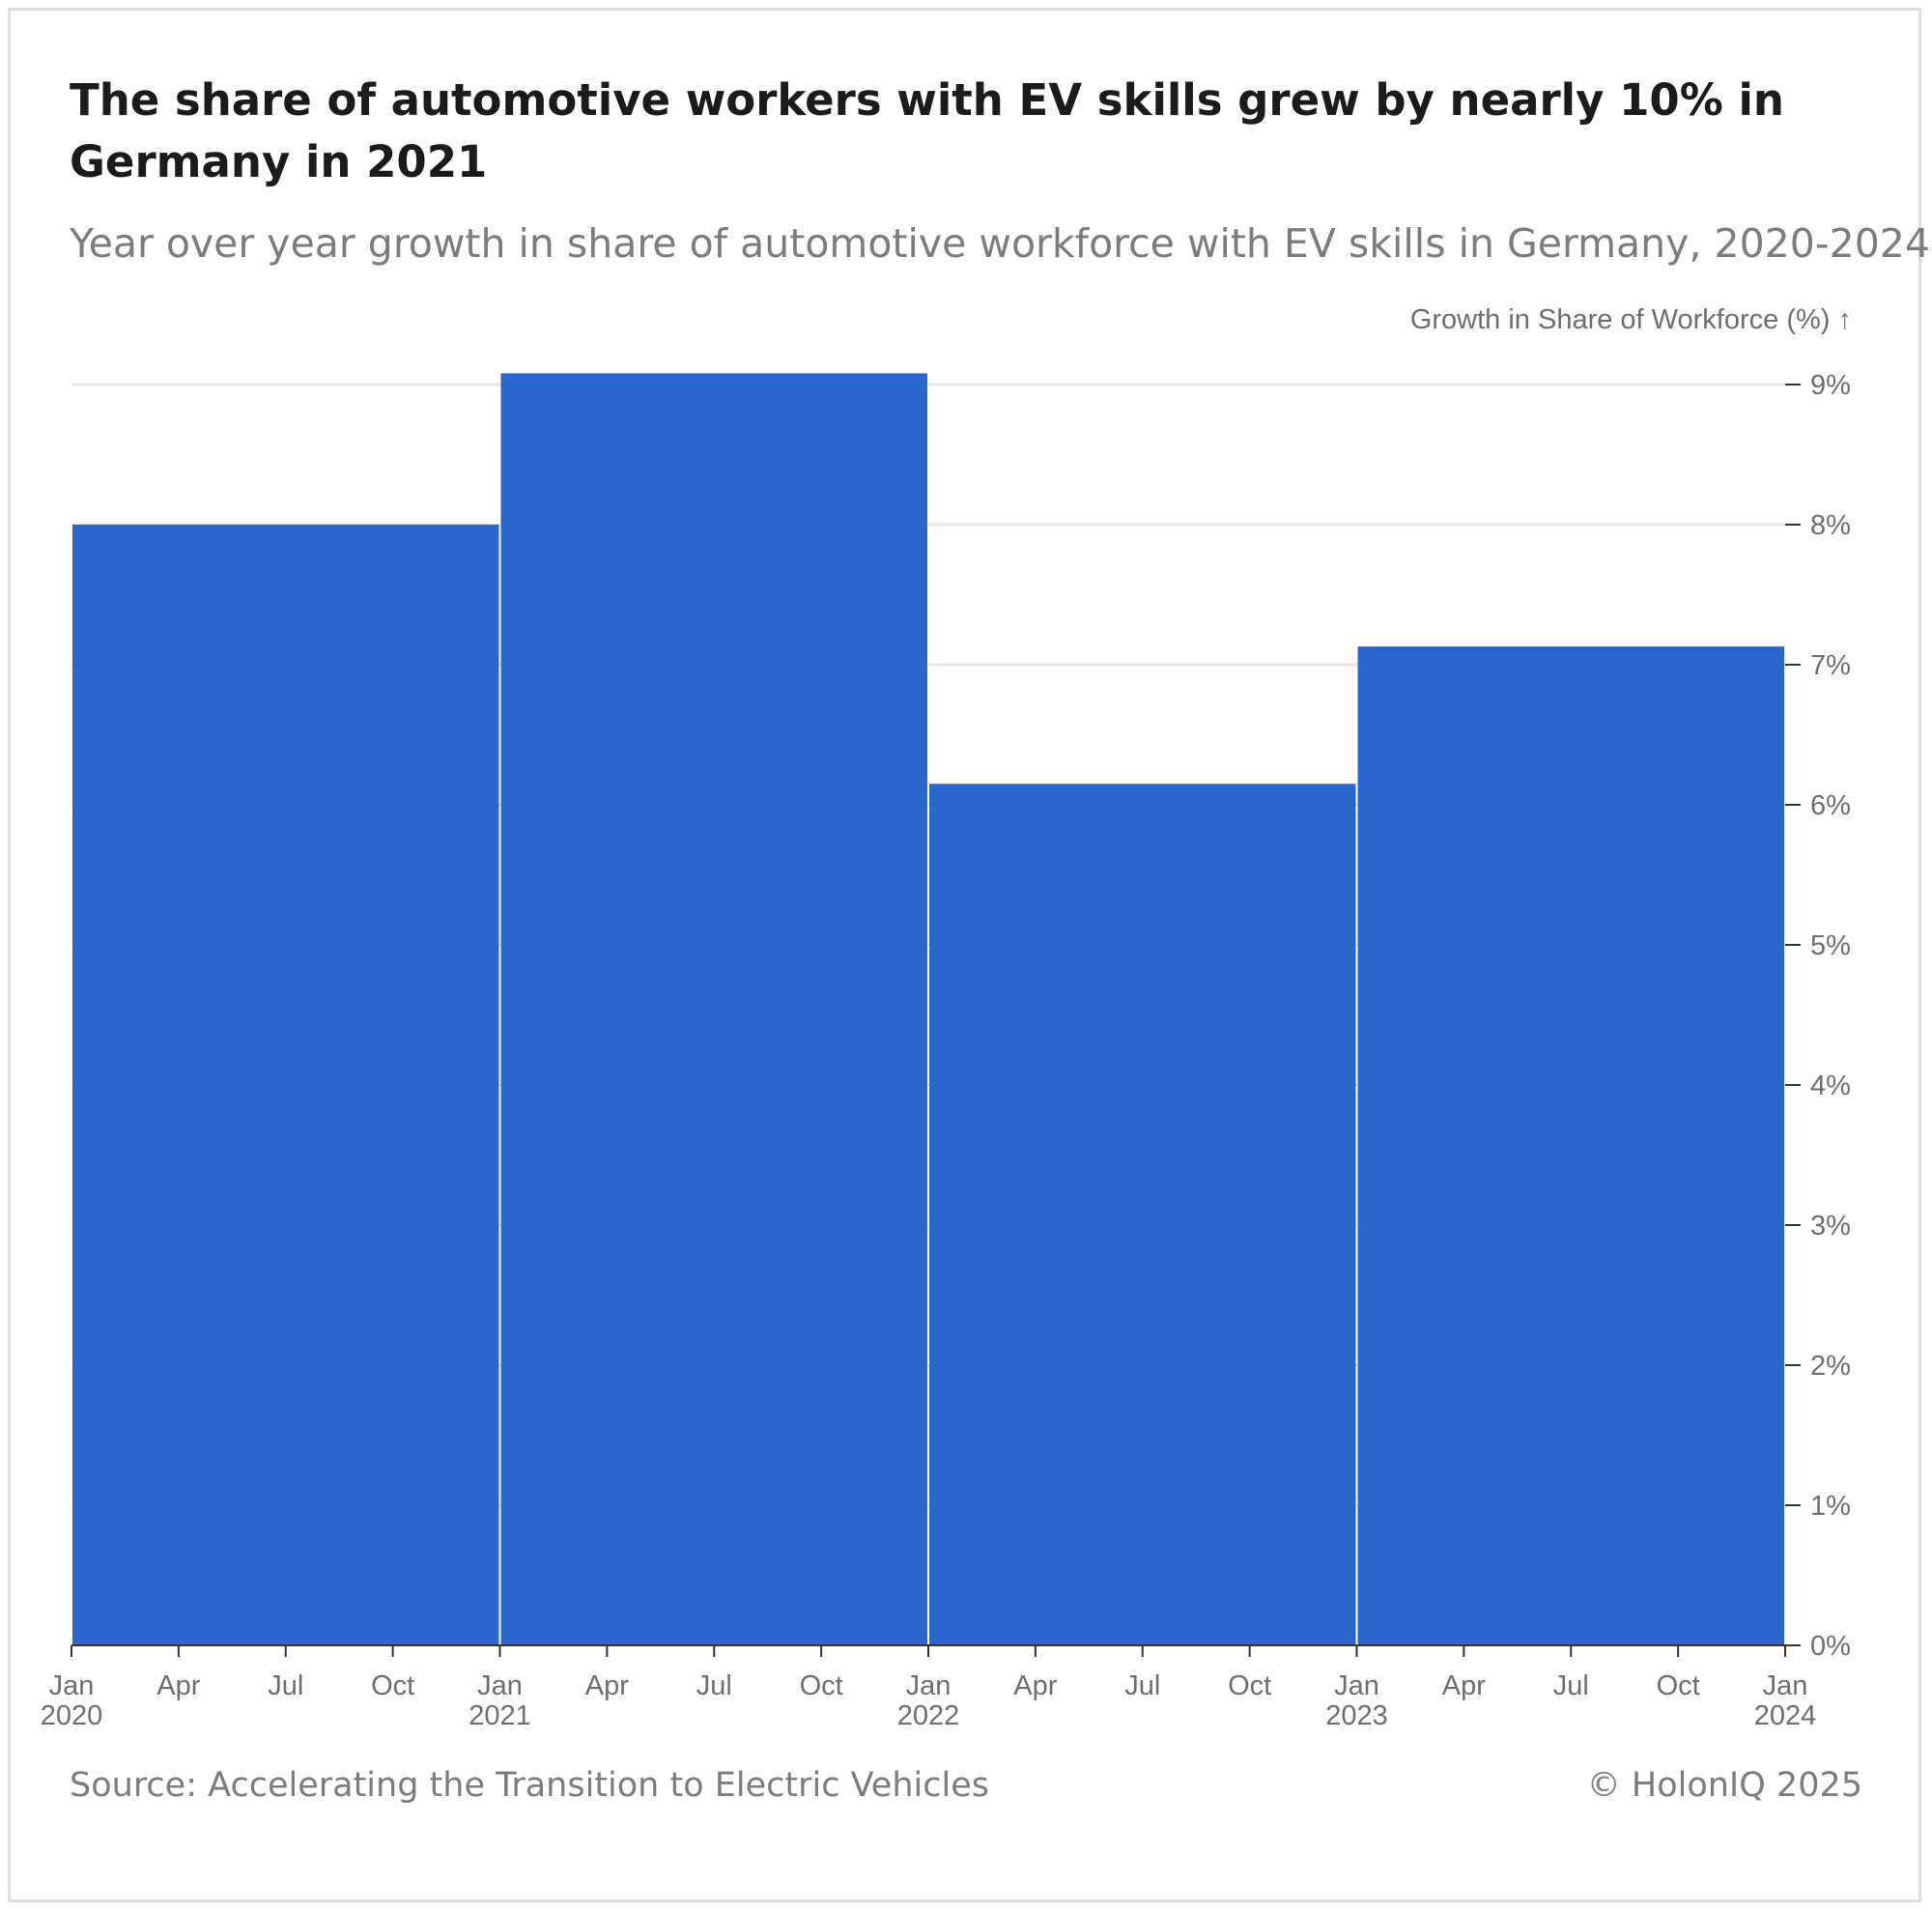  What do you see at coordinates (1785, 1715) in the screenshot?
I see `x-tick-year-label: 2024` at bounding box center [1785, 1715].